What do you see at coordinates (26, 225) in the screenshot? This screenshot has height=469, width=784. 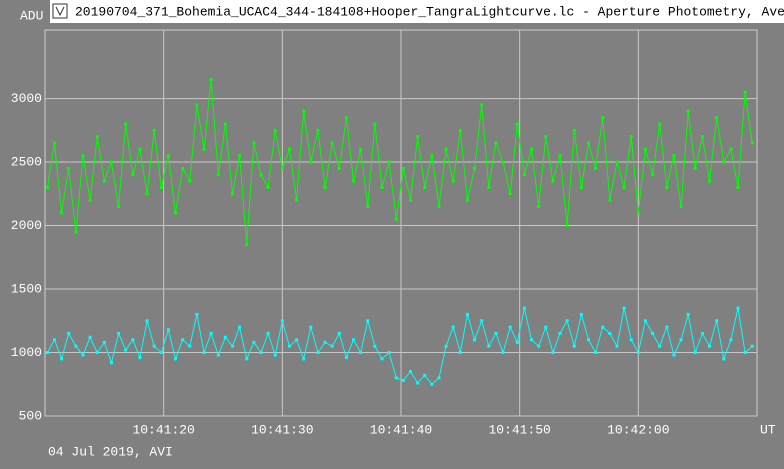 I see `y-tick-label: 2000` at bounding box center [26, 225].